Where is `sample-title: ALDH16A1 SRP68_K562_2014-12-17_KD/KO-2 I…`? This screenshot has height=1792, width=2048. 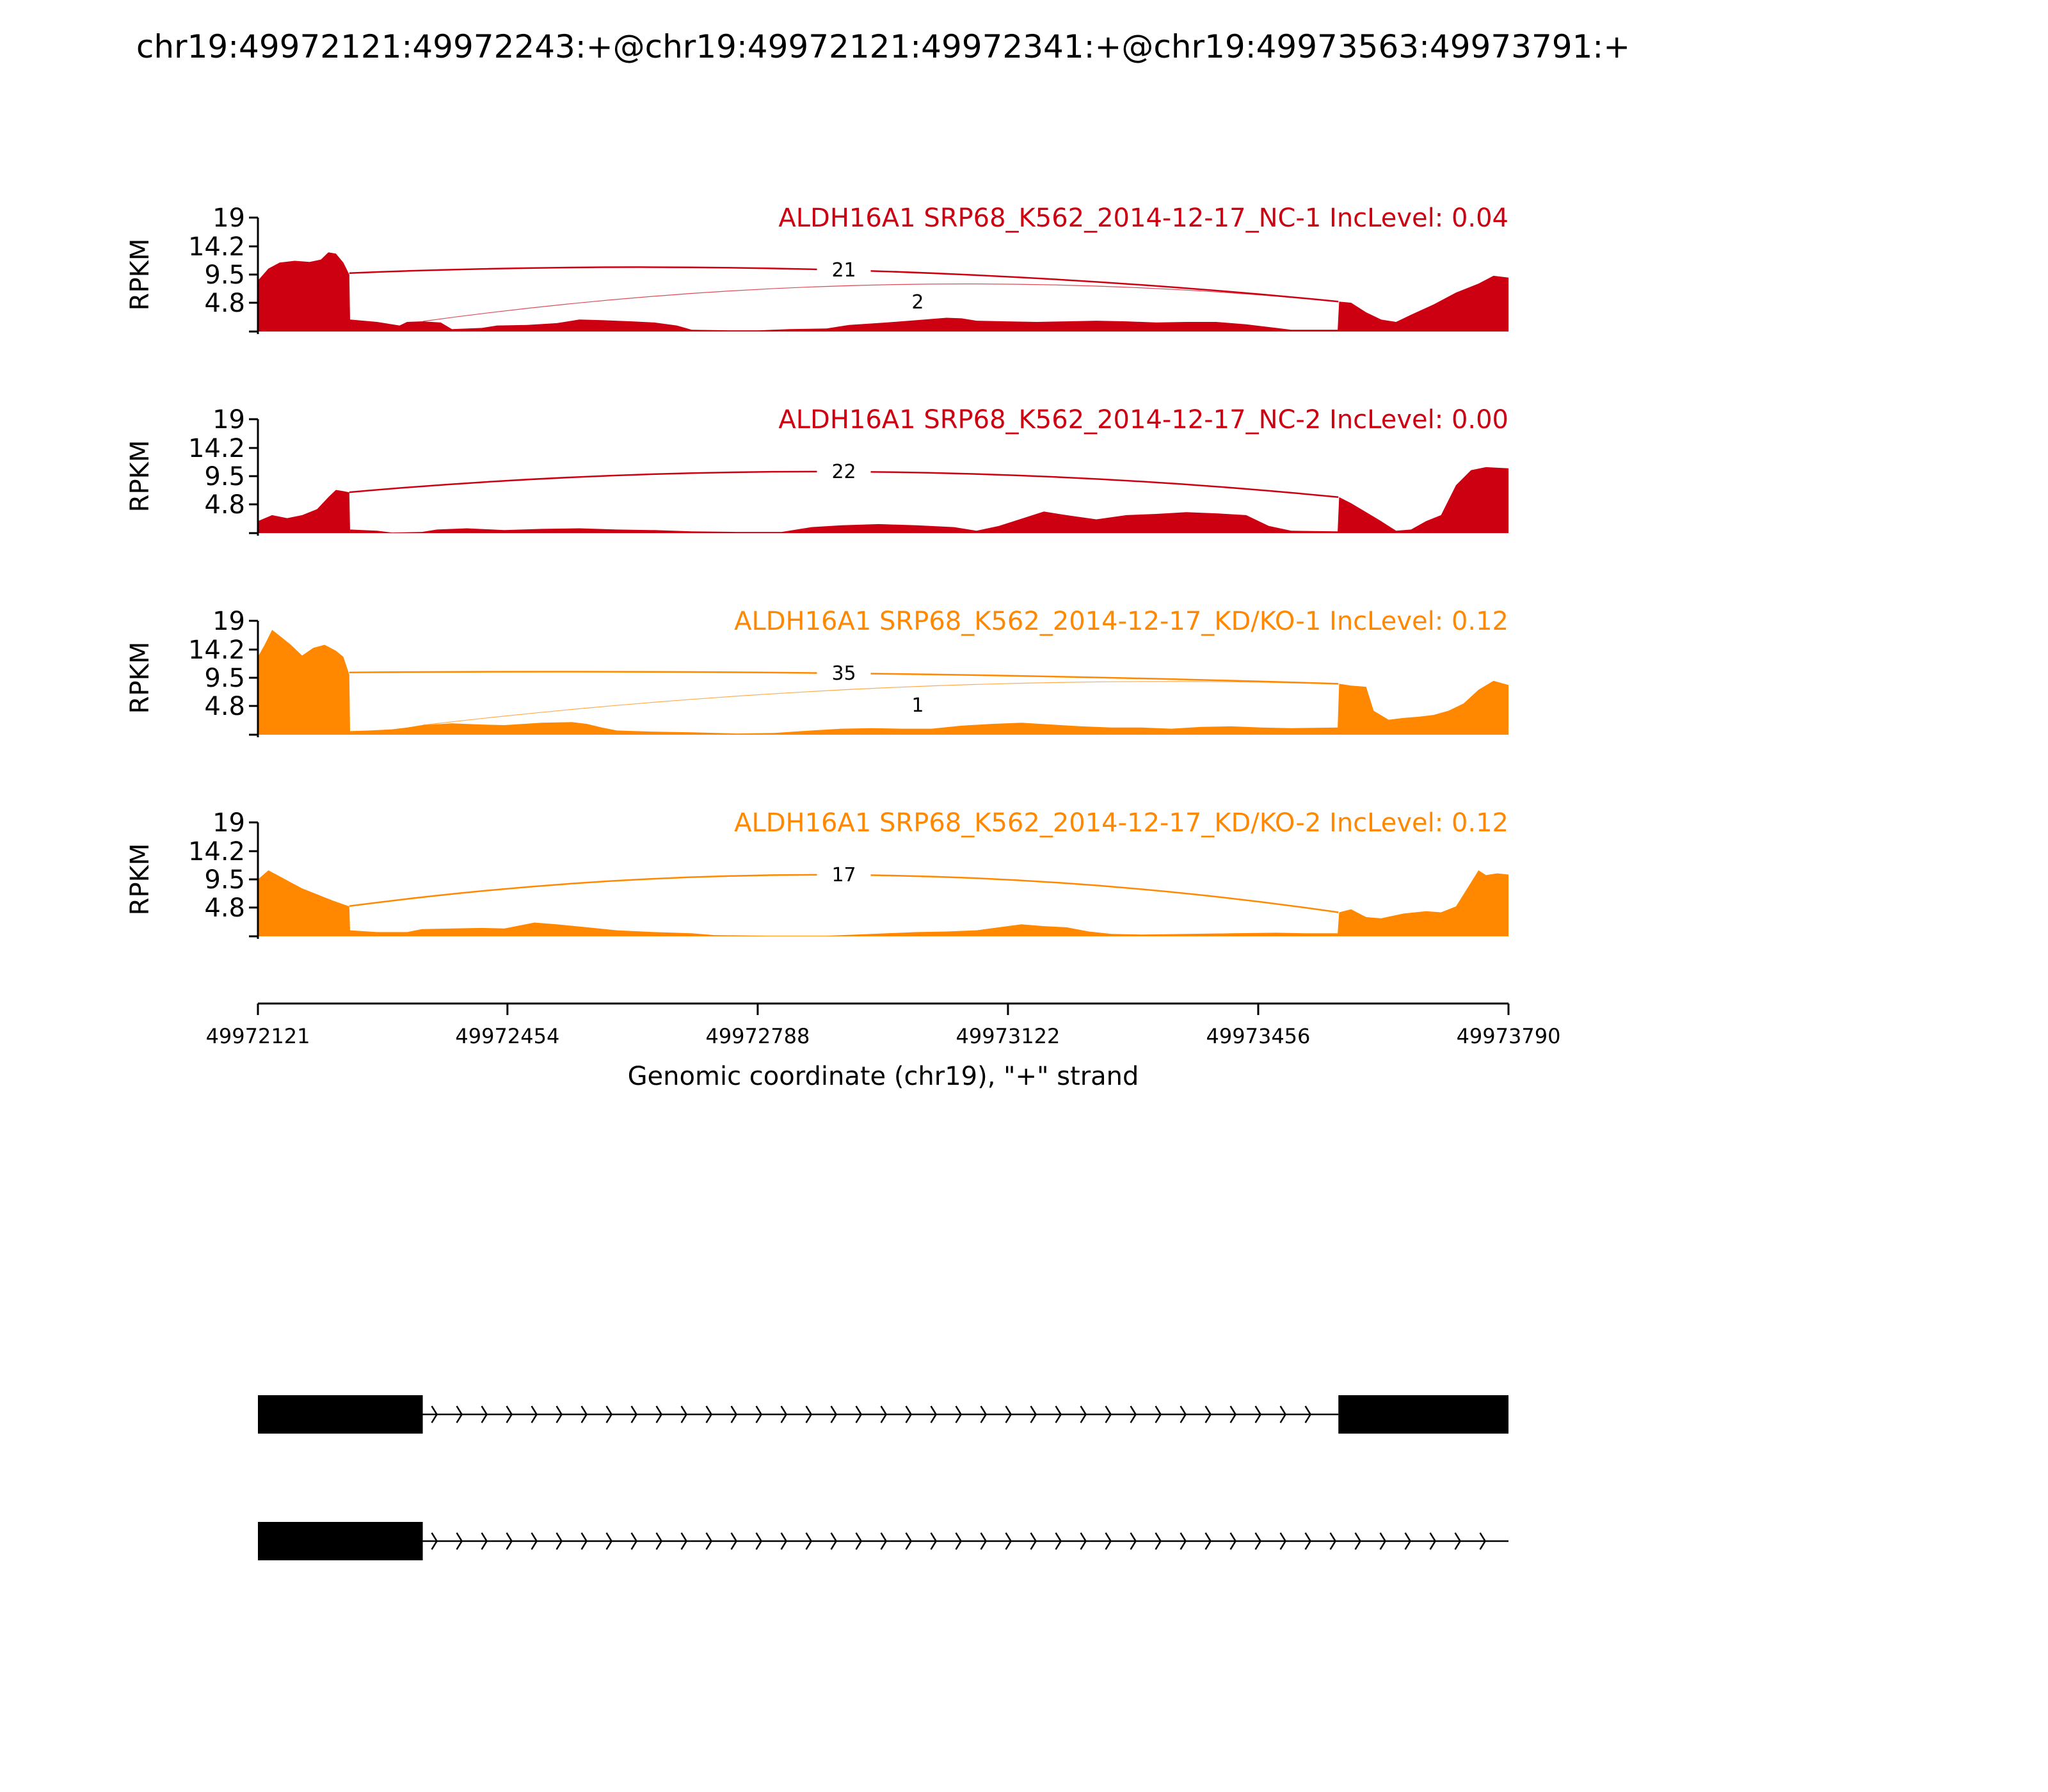 sample-title: ALDH16A1 SRP68_K562_2014-12-17_KD/KO-2 I… is located at coordinates (1121, 823).